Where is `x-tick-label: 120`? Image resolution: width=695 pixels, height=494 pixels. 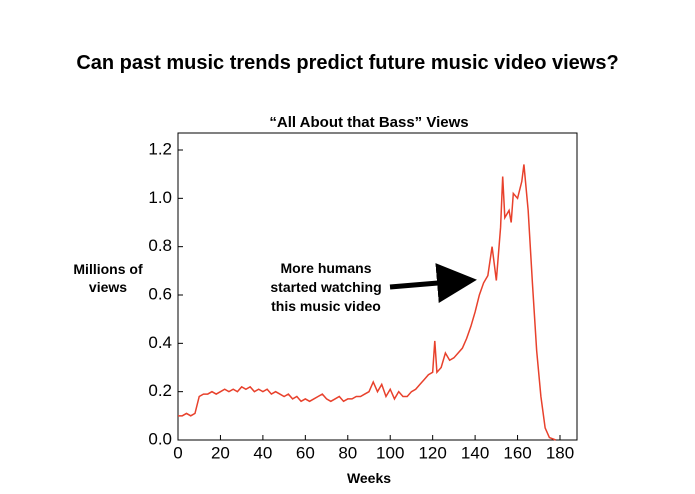 x-tick-label: 120 is located at coordinates (432, 452).